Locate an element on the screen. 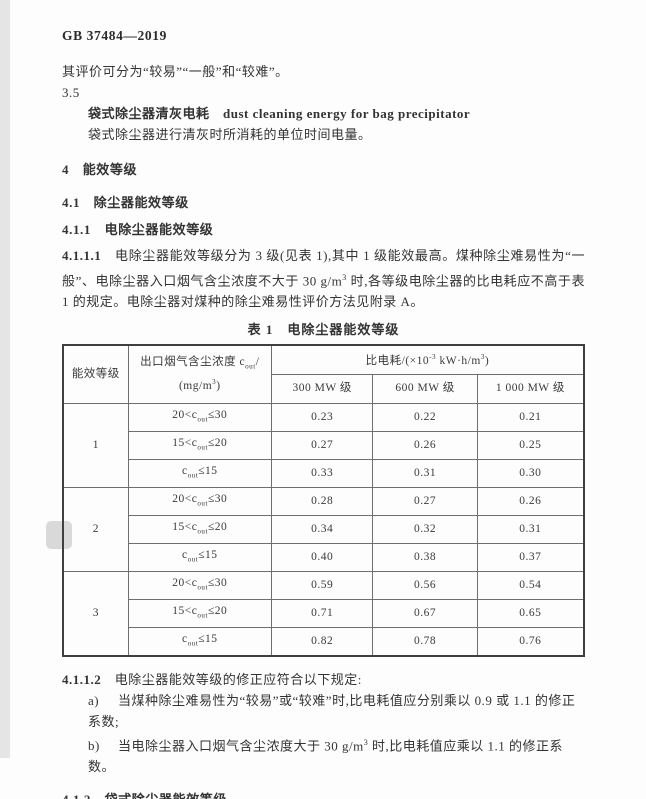 This screenshot has height=799, width=646. clause-number: 4.1.1.2 is located at coordinates (82, 679).